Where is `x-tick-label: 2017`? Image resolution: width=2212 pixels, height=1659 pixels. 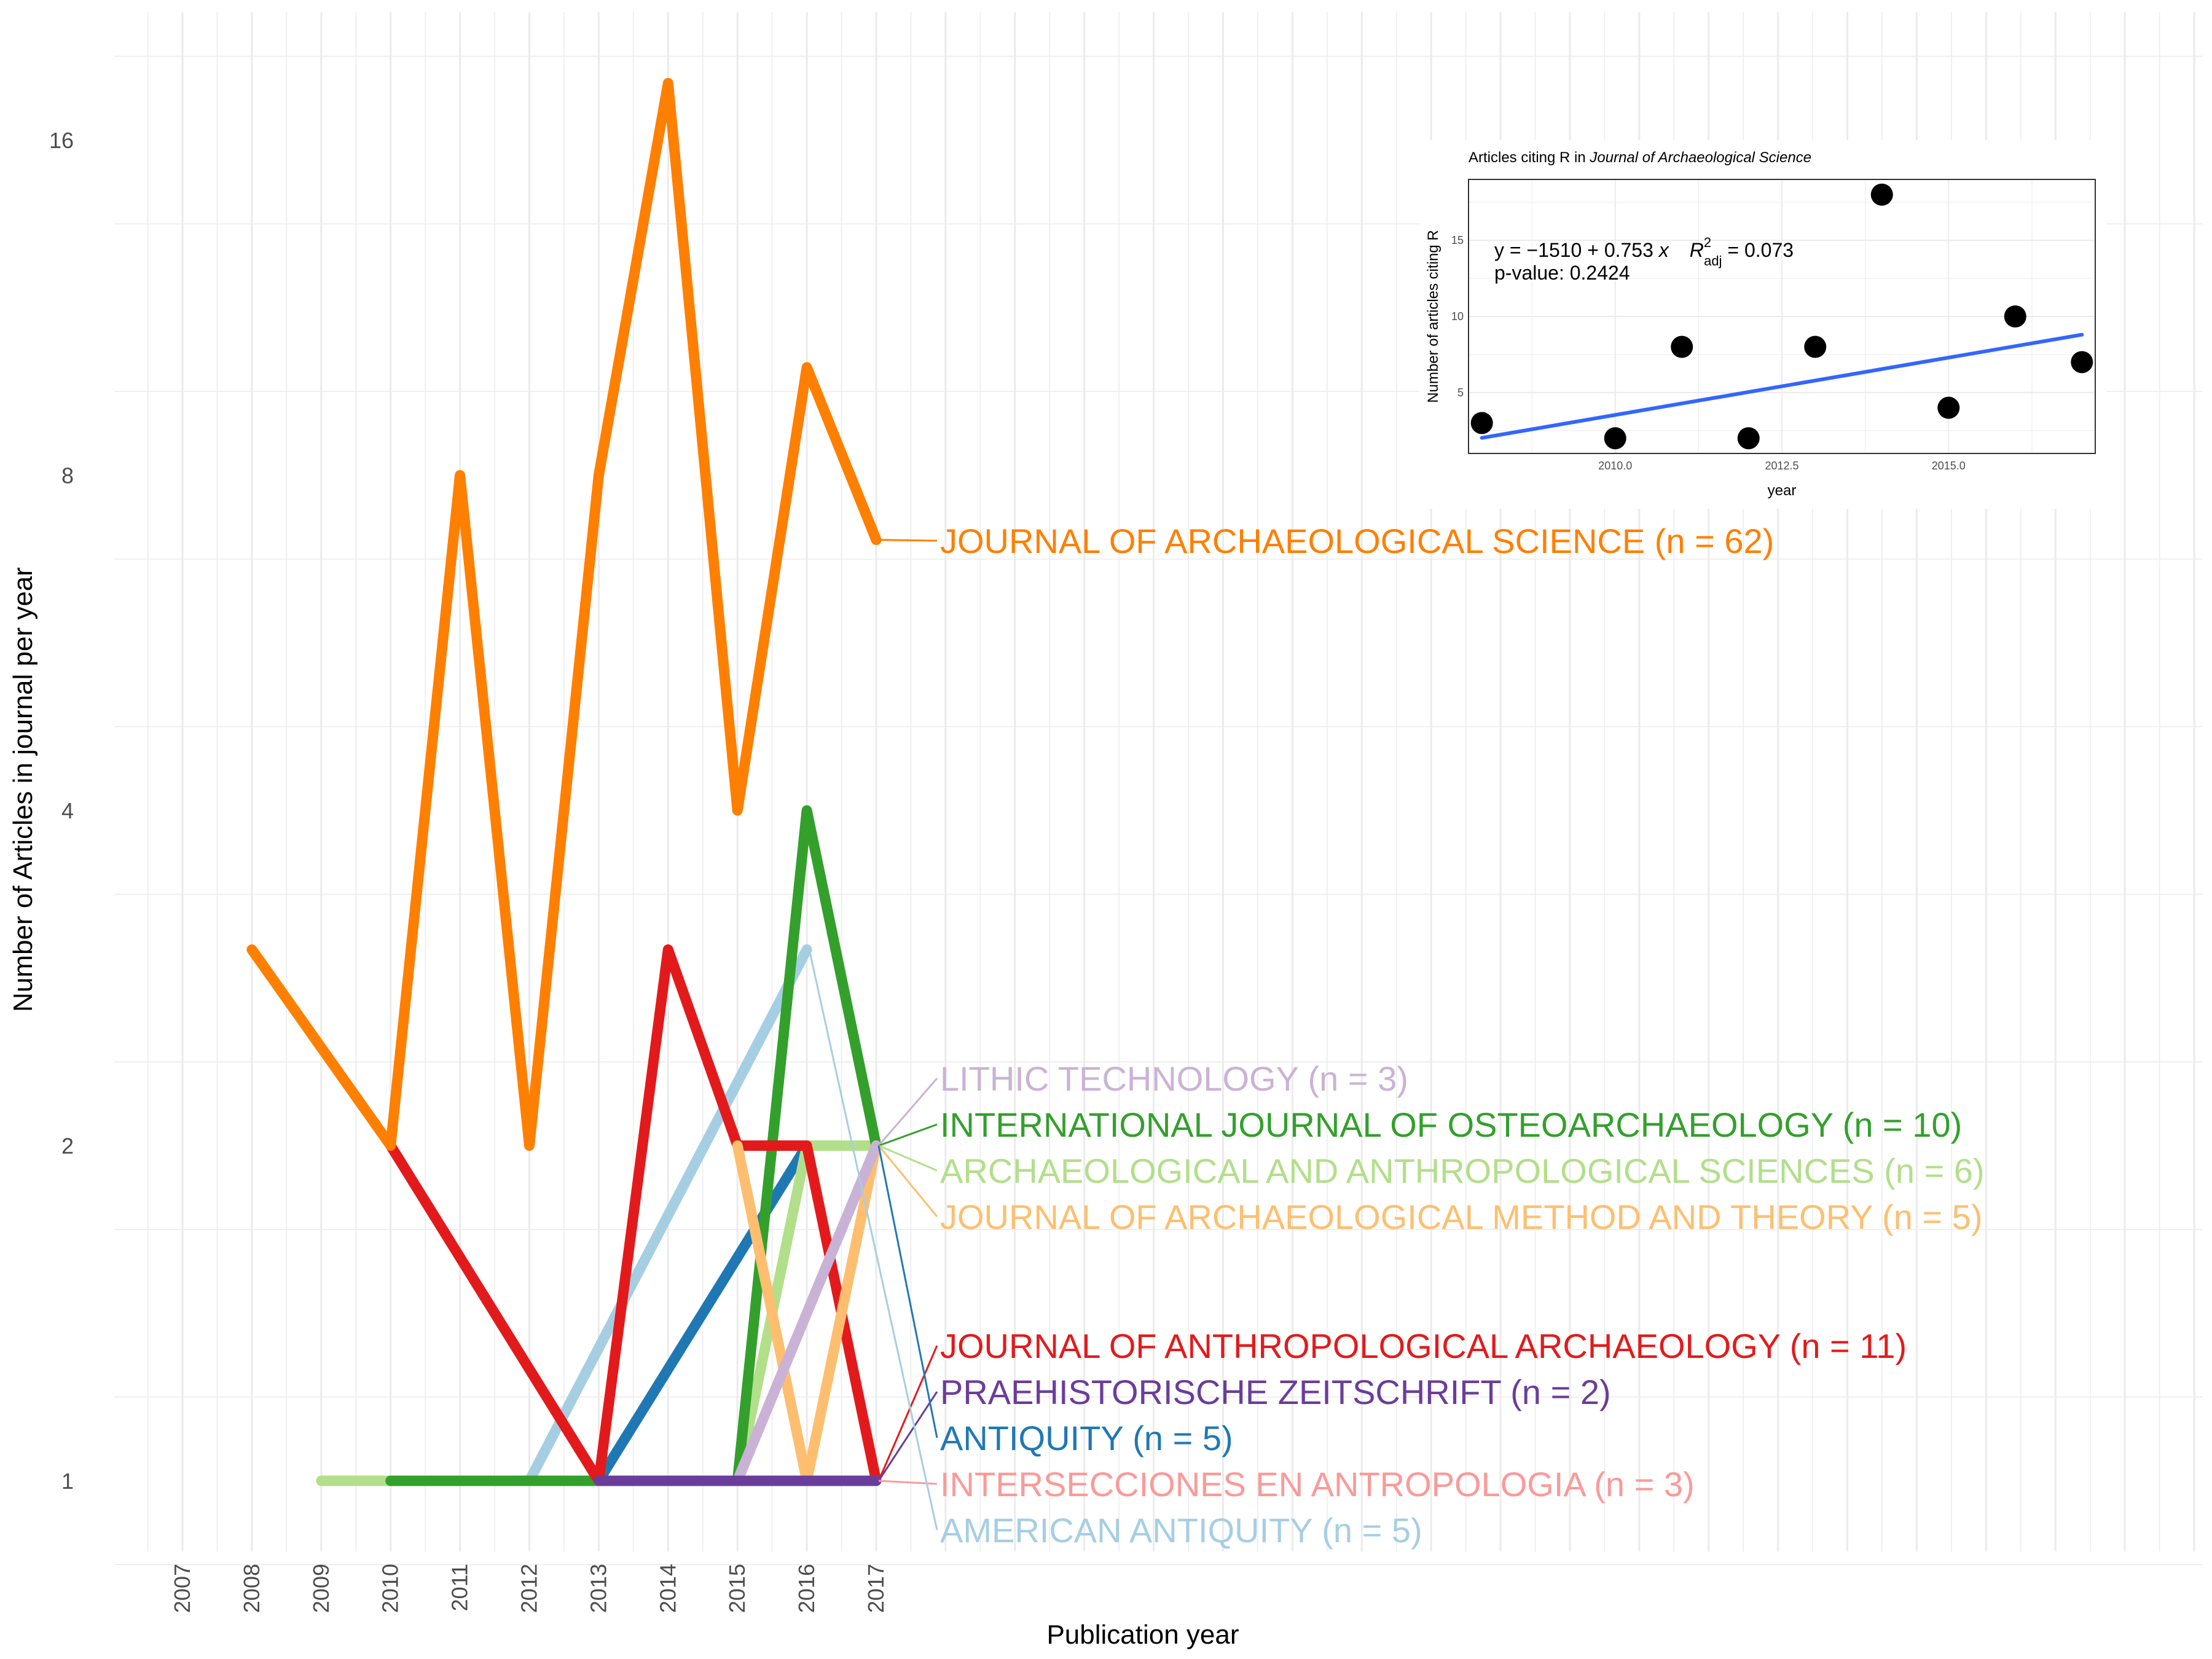 x-tick-label: 2017 is located at coordinates (875, 1588).